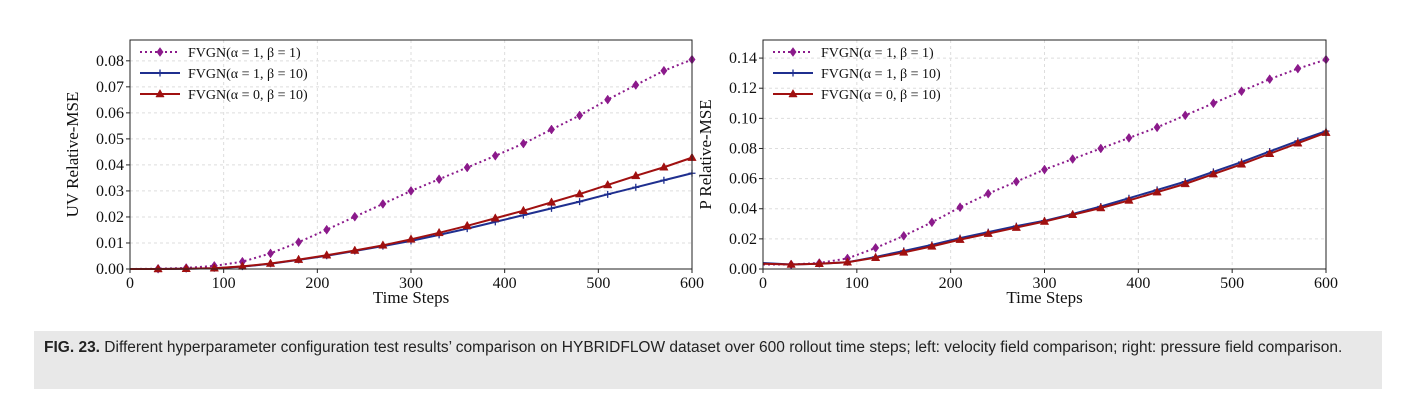 The image size is (1406, 401). Describe the element at coordinates (881, 74) in the screenshot. I see `legend-label-1: FVGN(α = 1, β = 10)` at that location.